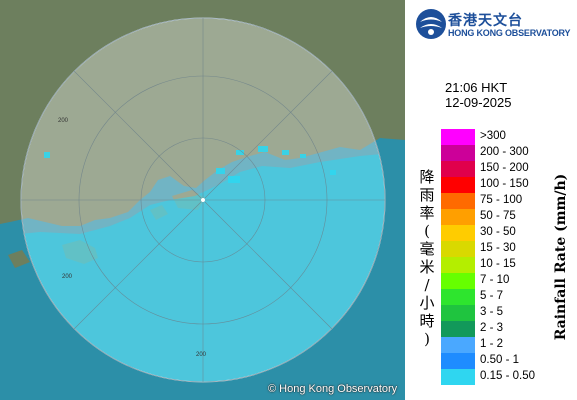 The height and width of the screenshot is (400, 577). I want to click on legend-item: 5 - 7, so click(508, 297).